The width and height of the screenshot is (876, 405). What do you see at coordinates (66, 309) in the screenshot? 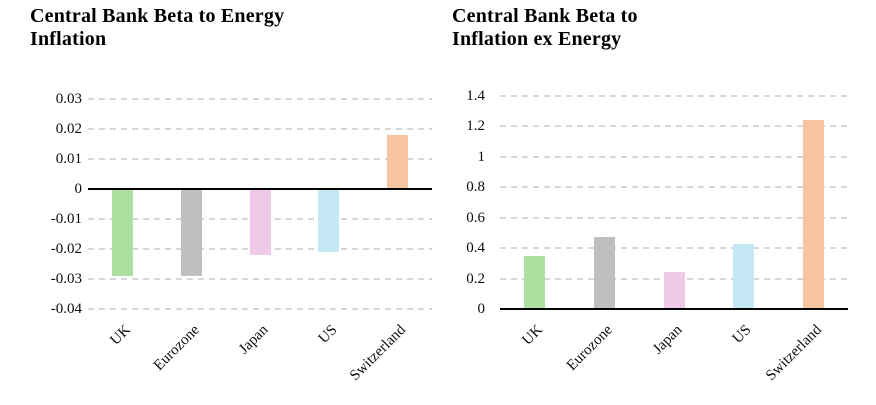
I see `y-tick-label: -0.04` at bounding box center [66, 309].